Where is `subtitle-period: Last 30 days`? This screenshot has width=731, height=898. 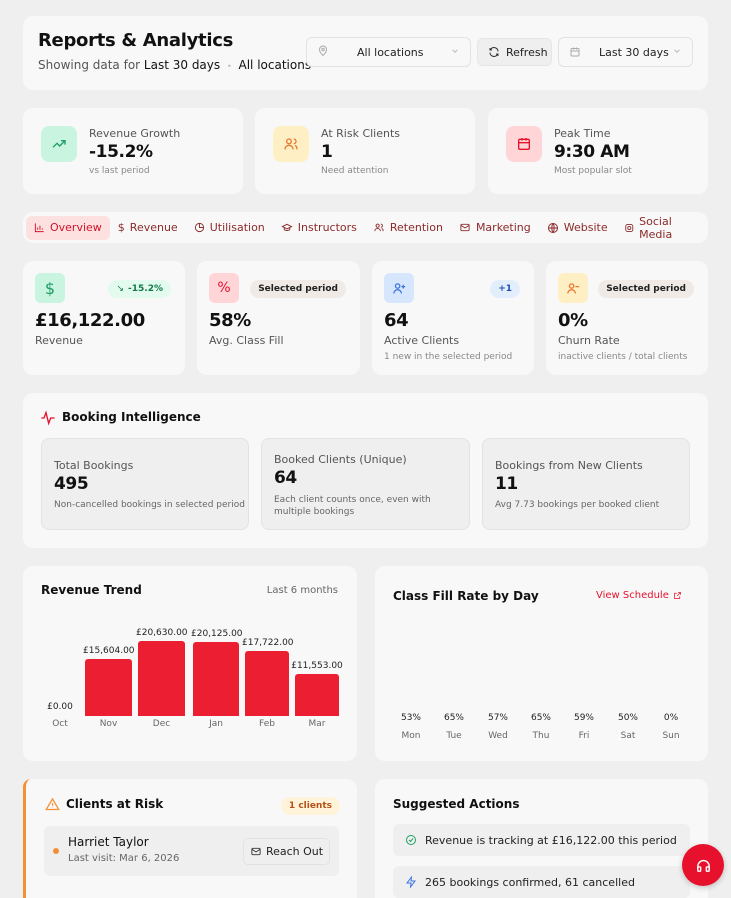 subtitle-period: Last 30 days is located at coordinates (182, 65).